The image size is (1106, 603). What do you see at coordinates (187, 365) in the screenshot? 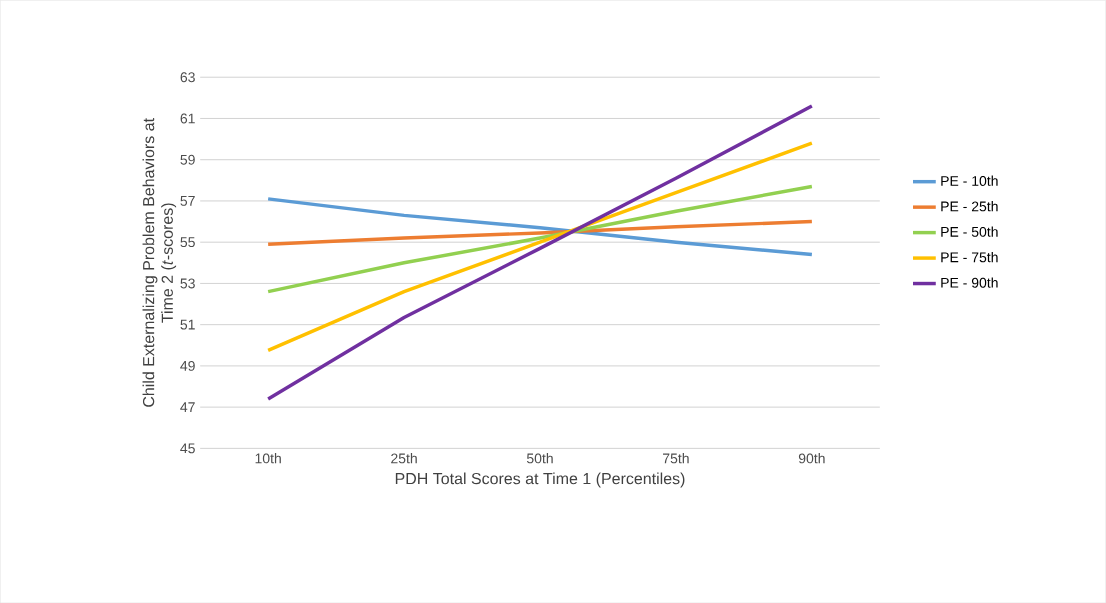
I see `y-tick-label: 49` at bounding box center [187, 365].